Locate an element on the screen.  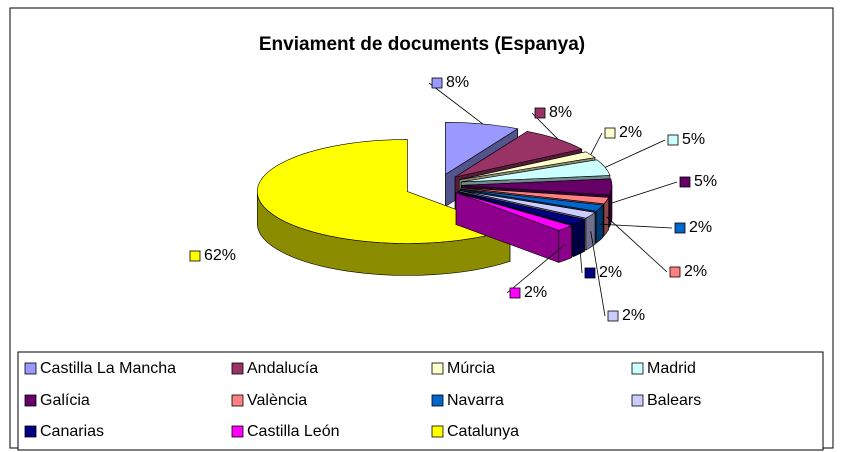
legend-label: Andalucía is located at coordinates (282, 368).